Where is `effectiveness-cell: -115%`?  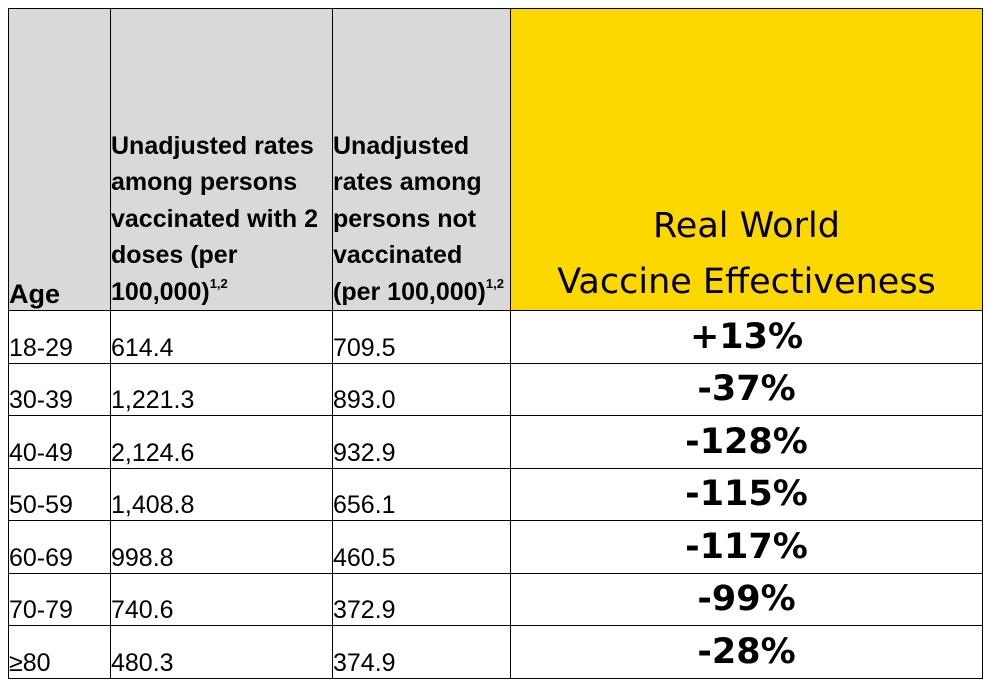
effectiveness-cell: -115% is located at coordinates (746, 494).